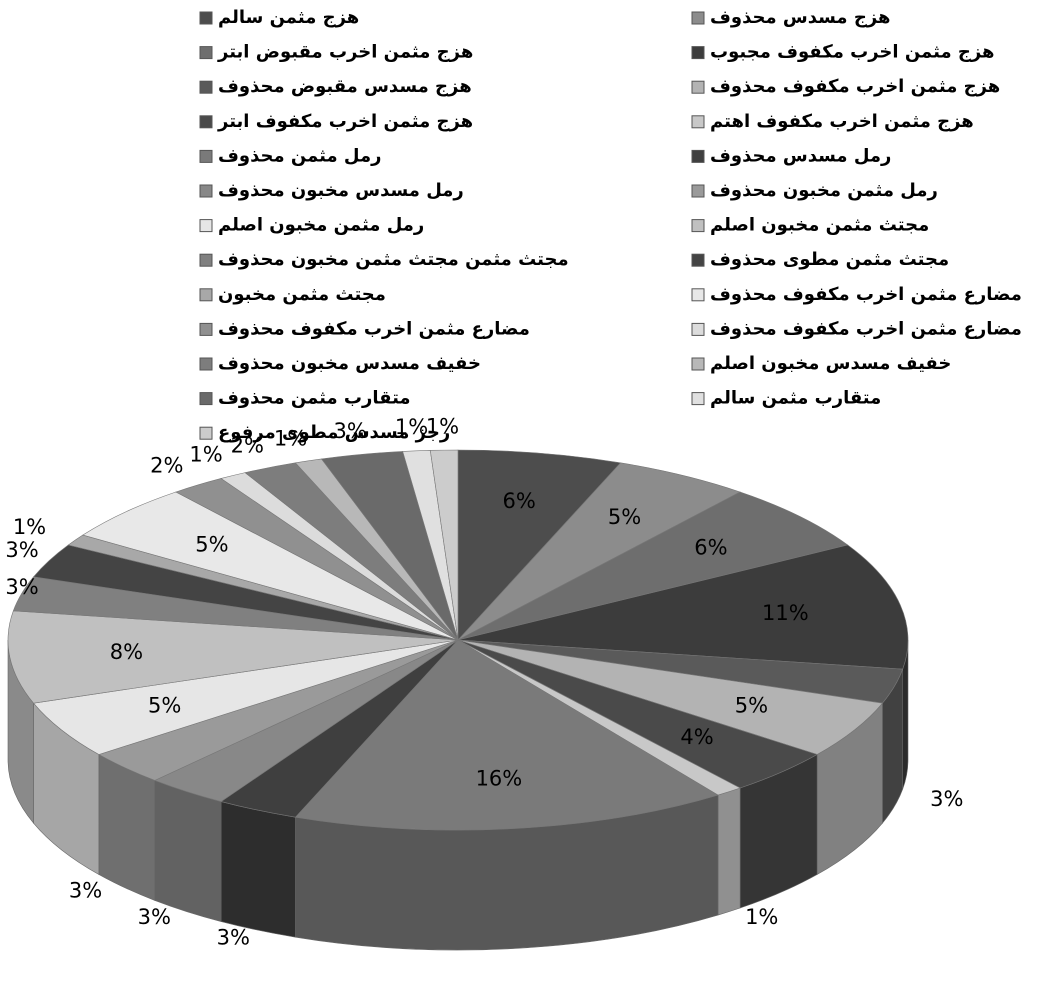  Describe the element at coordinates (321, 225) in the screenshot. I see `legend-label: رمل مثمن مخبون اصلم` at that location.